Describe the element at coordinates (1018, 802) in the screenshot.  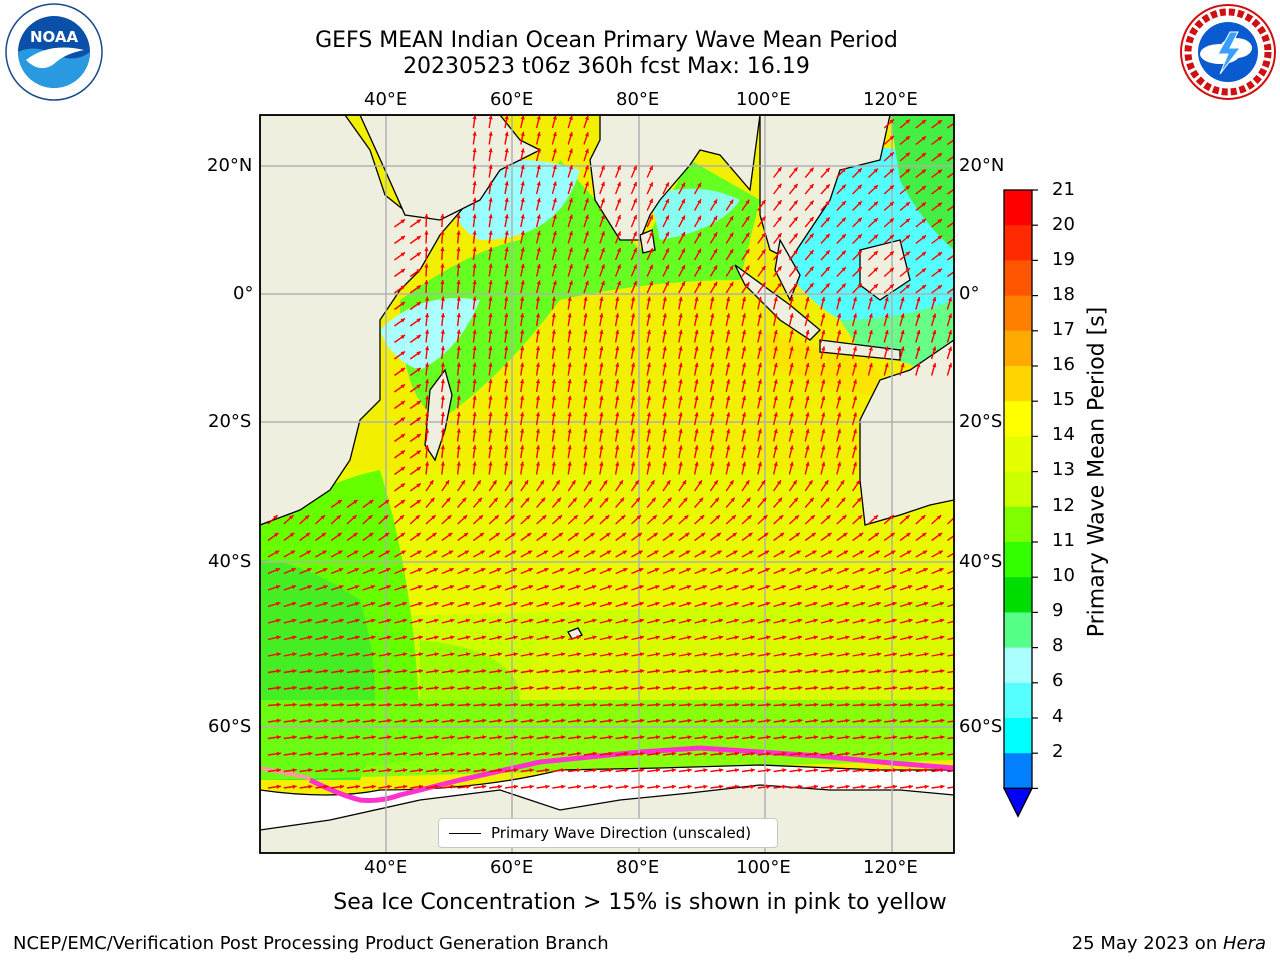
I see `colorbar-under-triangle` at that location.